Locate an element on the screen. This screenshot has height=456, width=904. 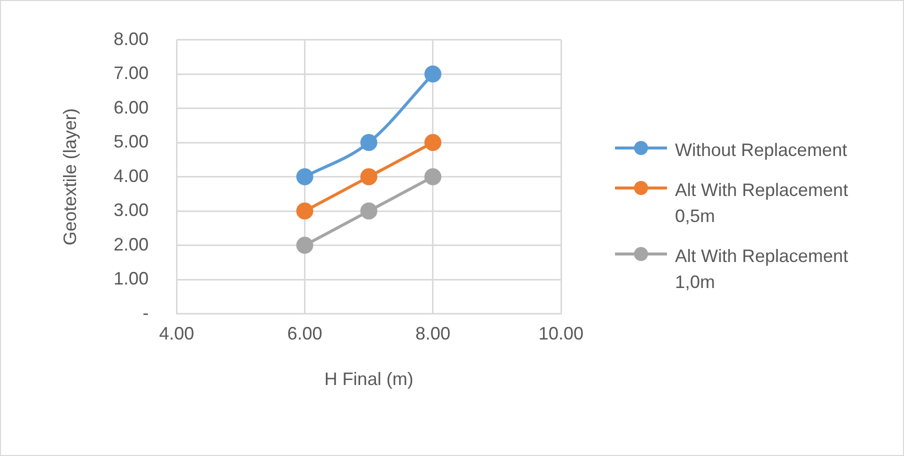
y-tick-label: 3.00 is located at coordinates (131, 210).